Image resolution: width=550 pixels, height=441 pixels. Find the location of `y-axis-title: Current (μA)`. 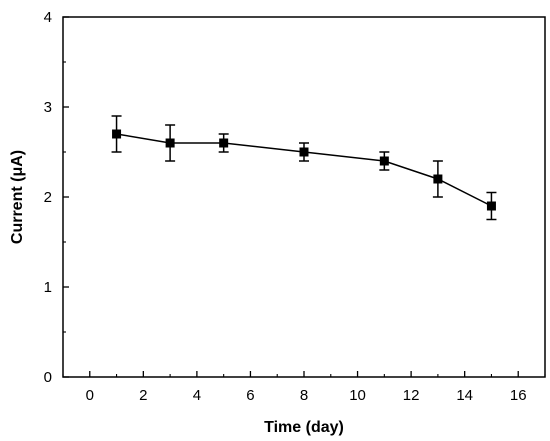

y-axis-title: Current (μA) is located at coordinates (17, 197).